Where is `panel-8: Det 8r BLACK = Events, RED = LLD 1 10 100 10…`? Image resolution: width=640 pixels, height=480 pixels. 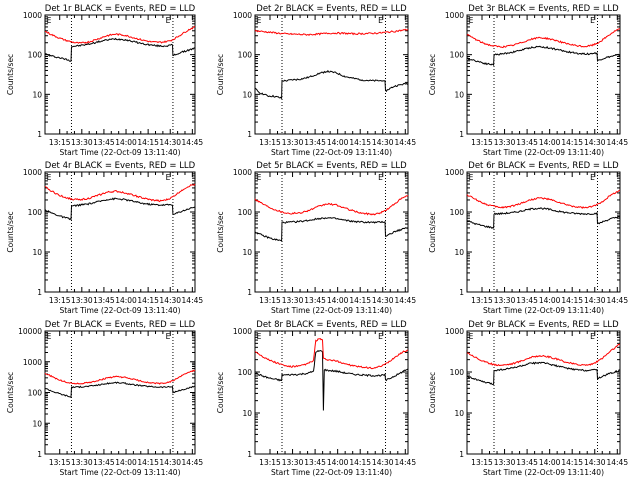 panel-8: Det 8r BLACK = Events, RED = LLD 1 10 100 10… is located at coordinates (316, 398).